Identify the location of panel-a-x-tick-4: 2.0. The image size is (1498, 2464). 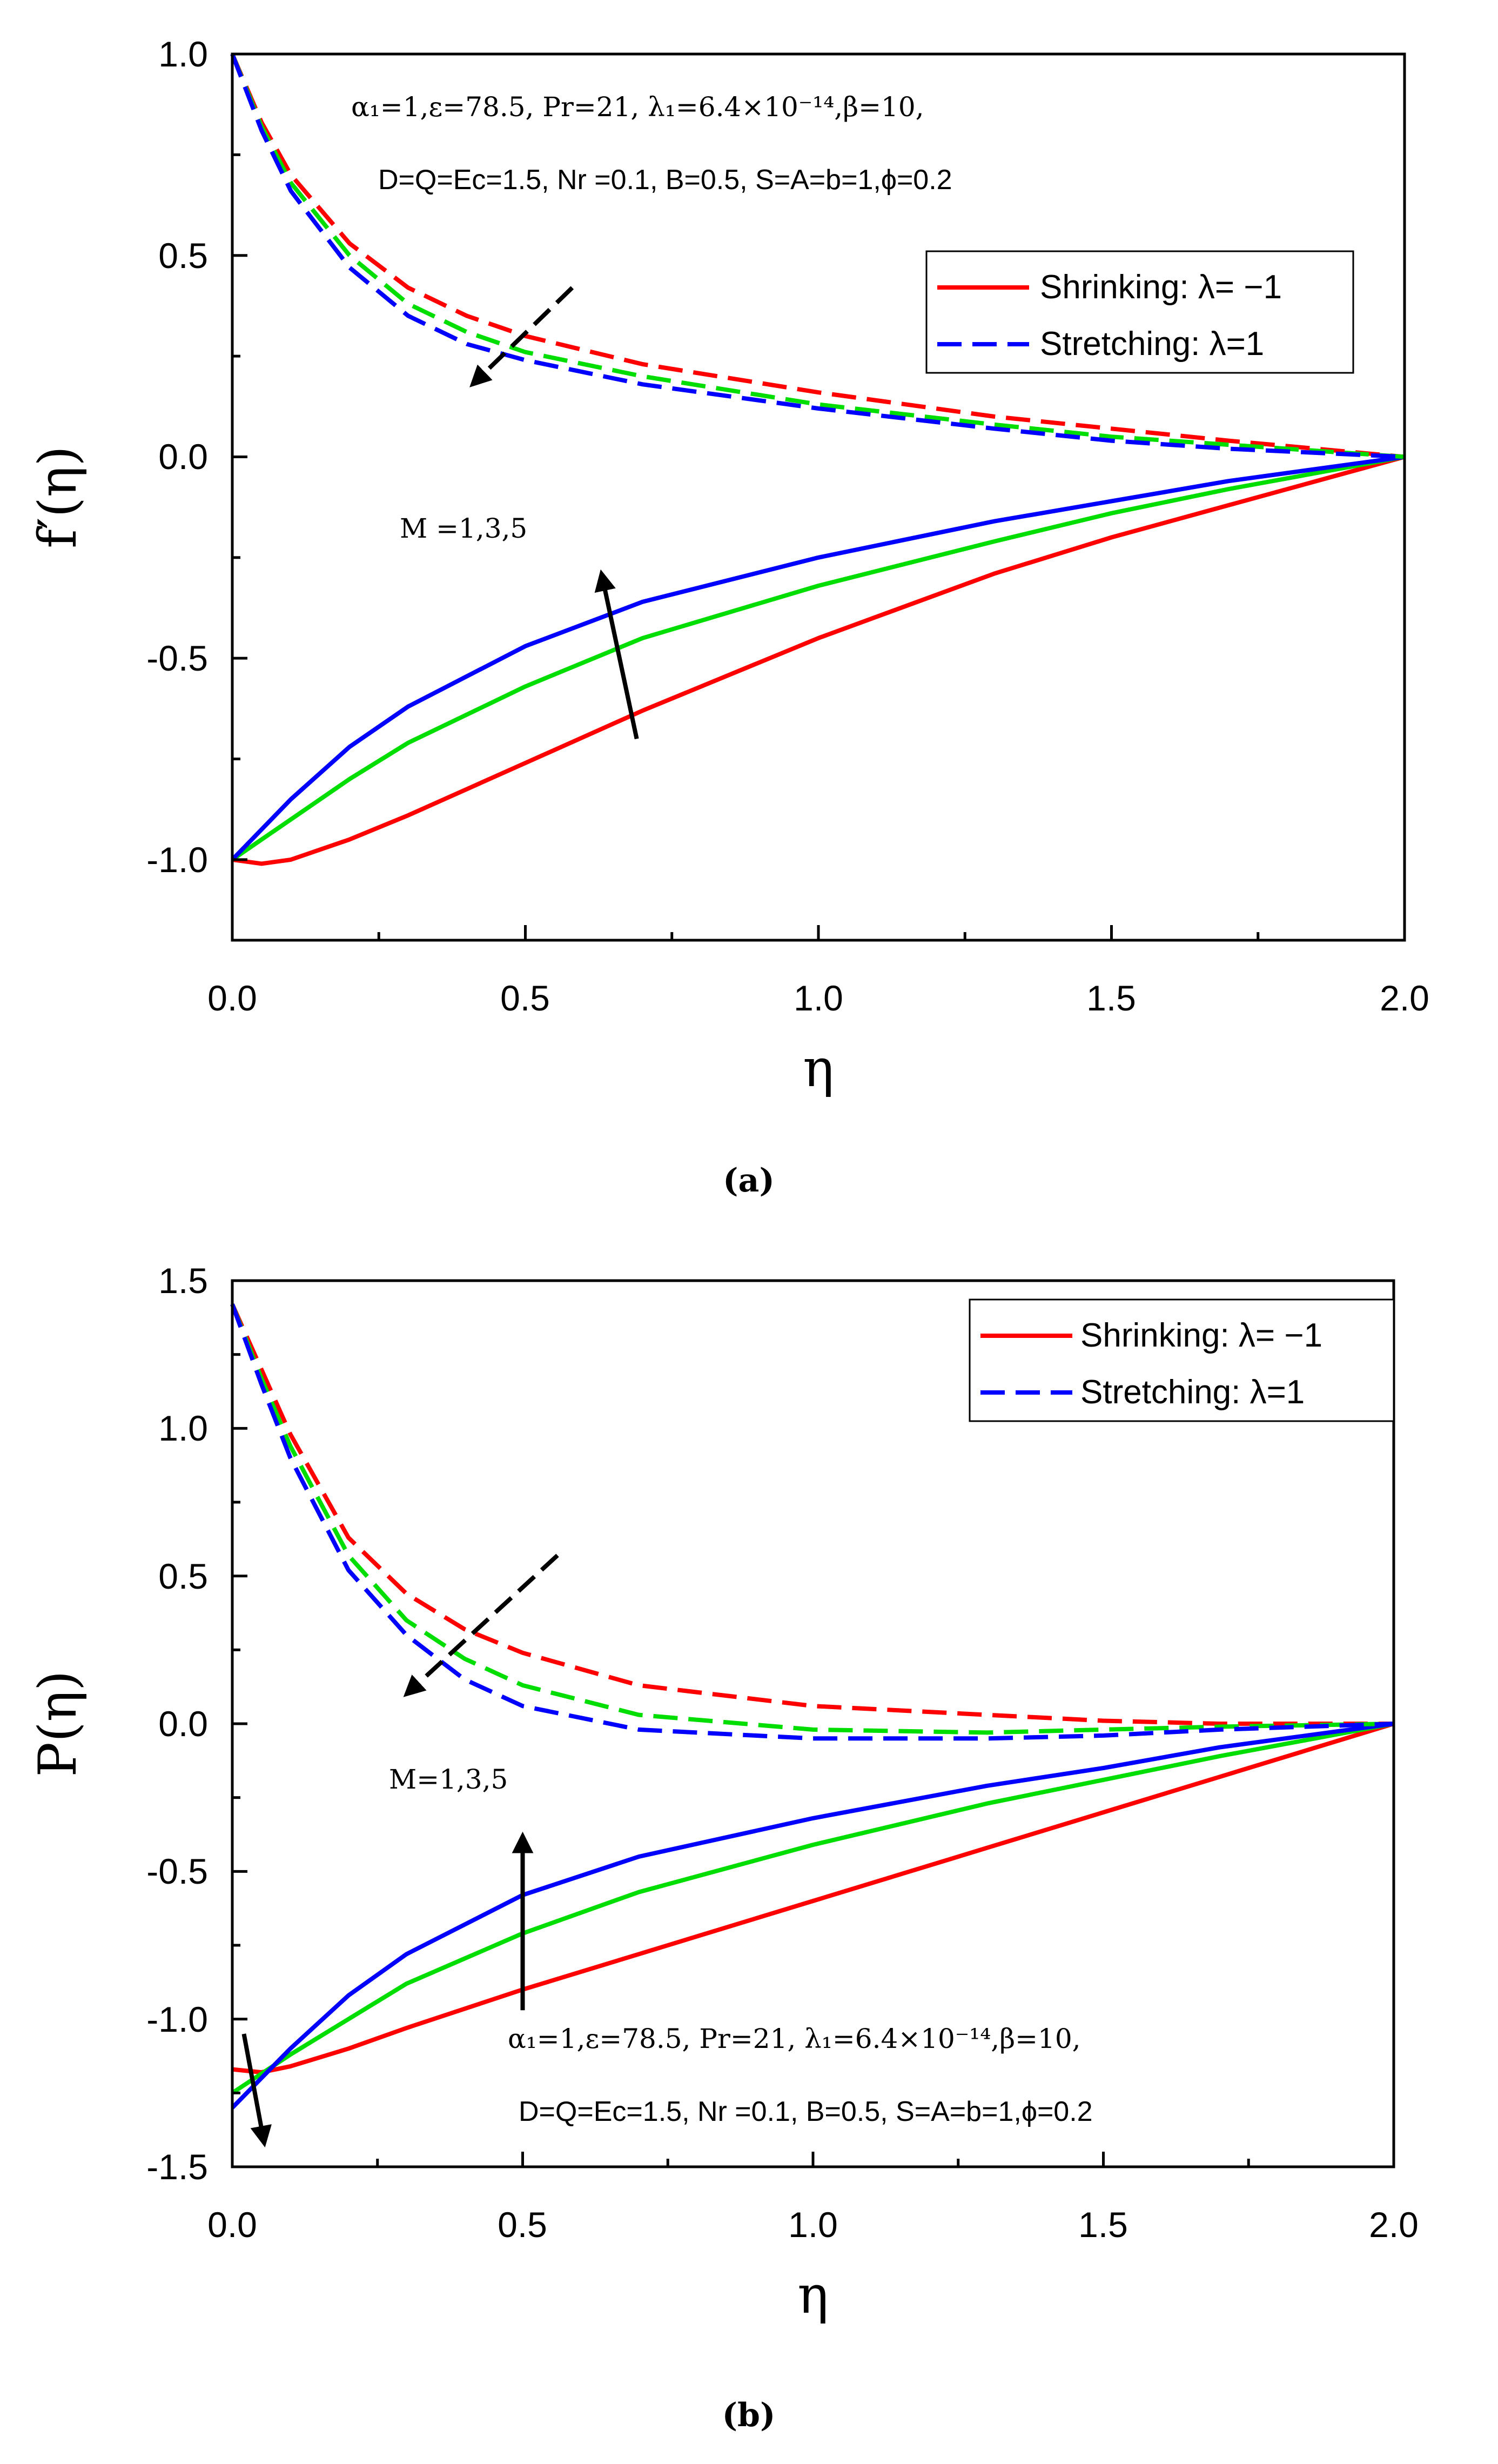
(1405, 998).